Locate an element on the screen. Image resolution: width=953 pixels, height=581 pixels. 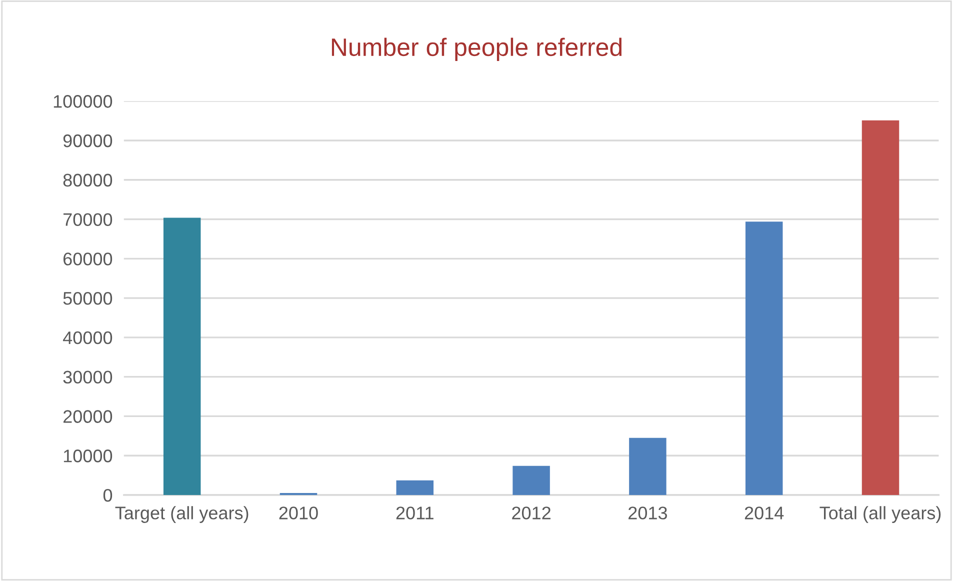
y-tick-label: 10000 is located at coordinates (88, 456).